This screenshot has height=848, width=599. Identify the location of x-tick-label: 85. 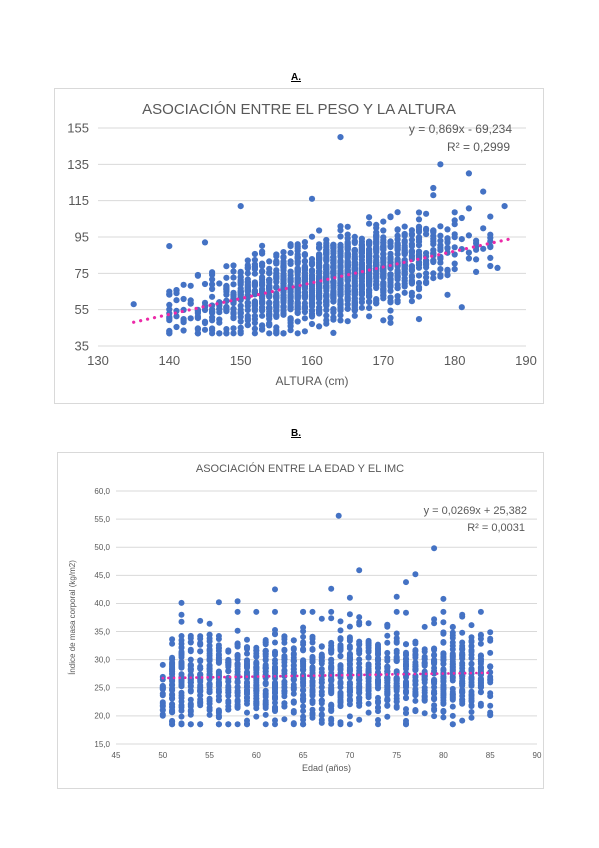
(490, 755).